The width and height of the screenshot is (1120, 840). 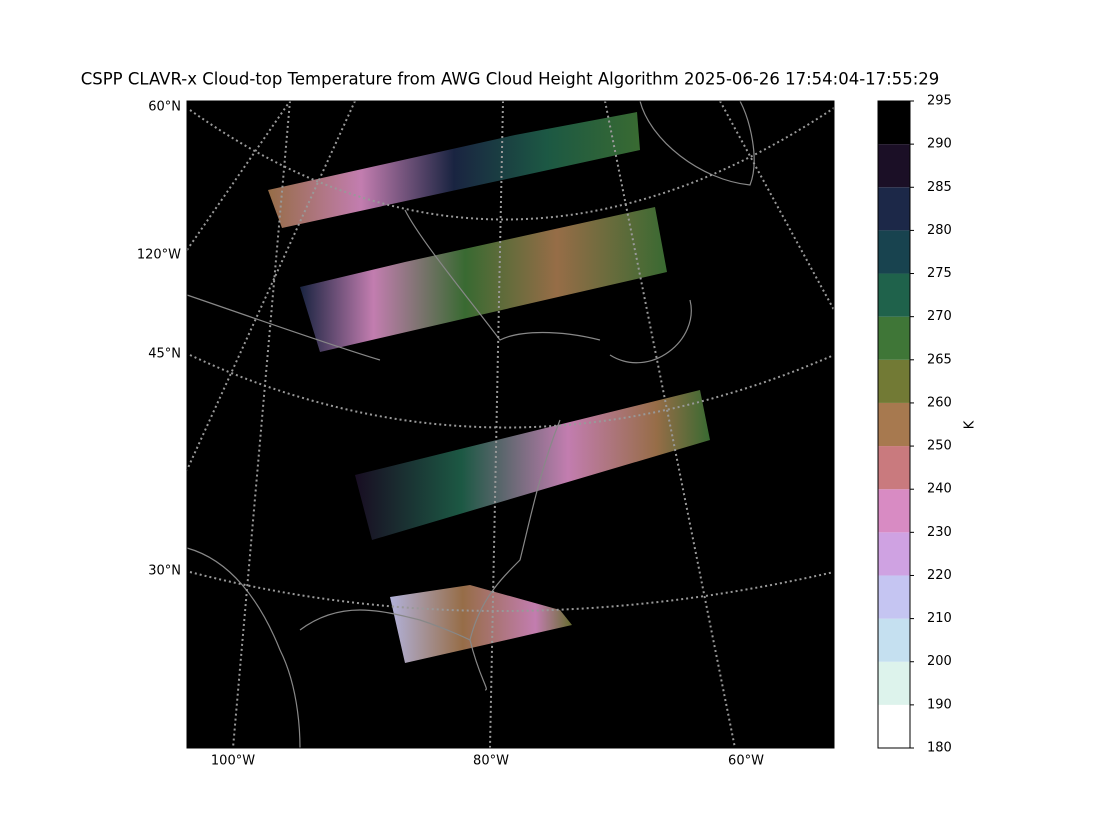 I want to click on colorbar-tick-label: 230, so click(x=939, y=532).